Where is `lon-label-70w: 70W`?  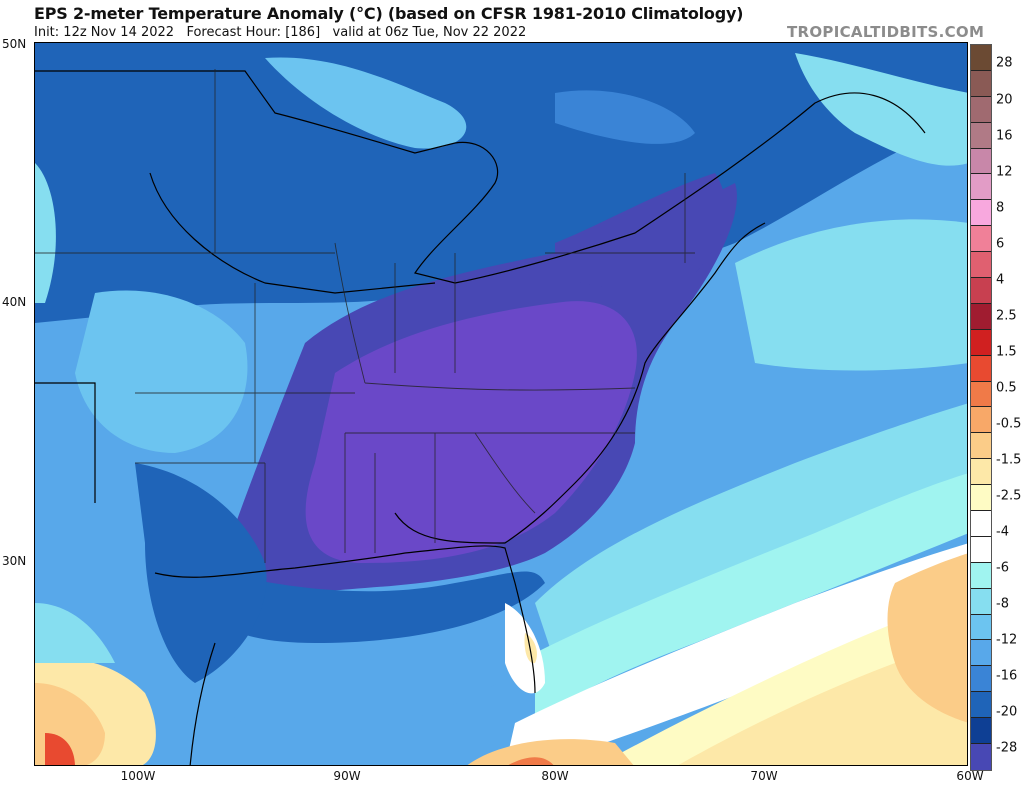 lon-label-70w: 70W is located at coordinates (764, 776).